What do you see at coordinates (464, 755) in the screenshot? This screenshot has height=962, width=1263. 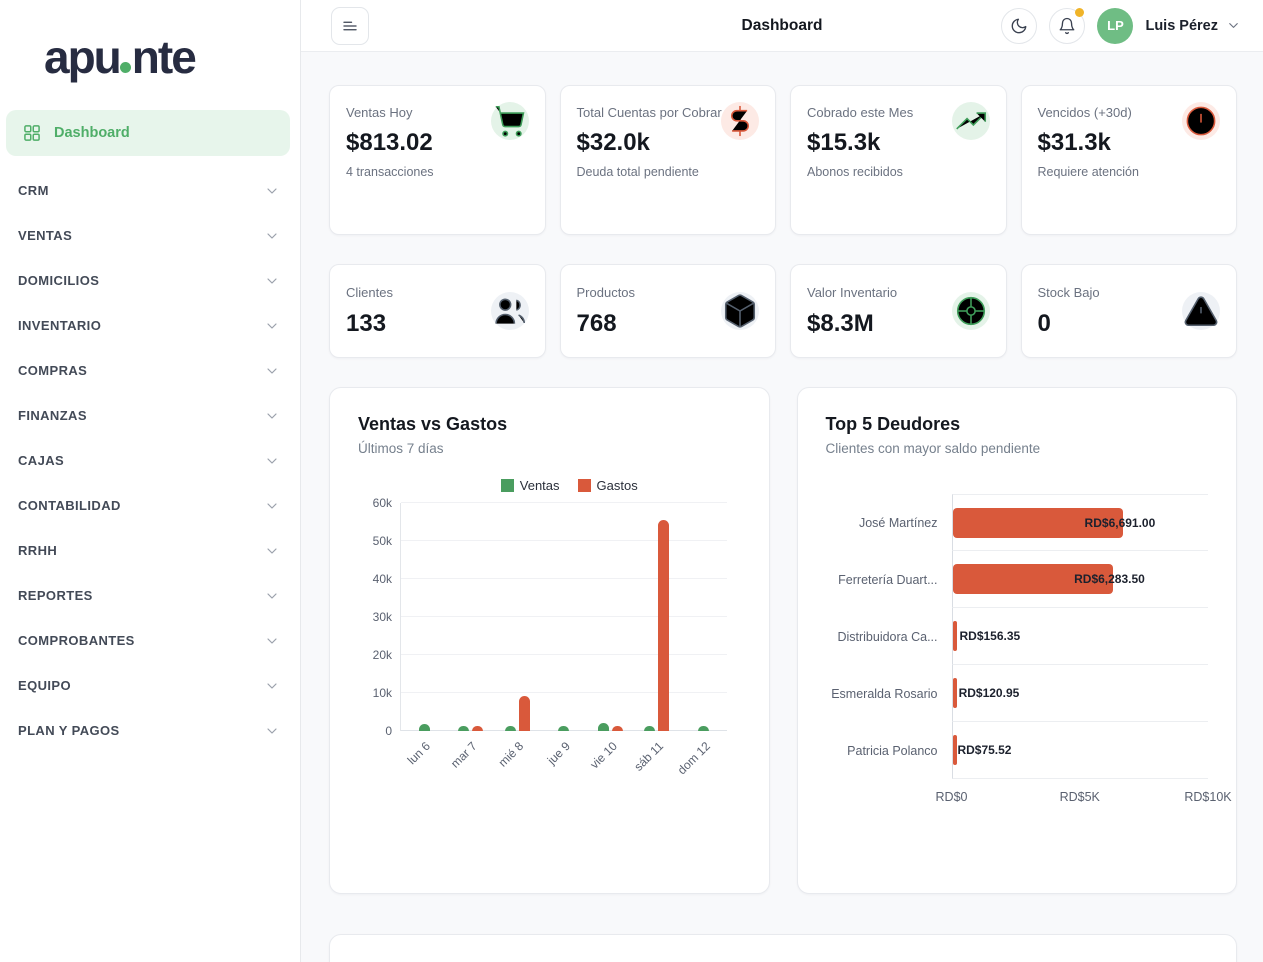 I see `x-axis-label: mar 7` at bounding box center [464, 755].